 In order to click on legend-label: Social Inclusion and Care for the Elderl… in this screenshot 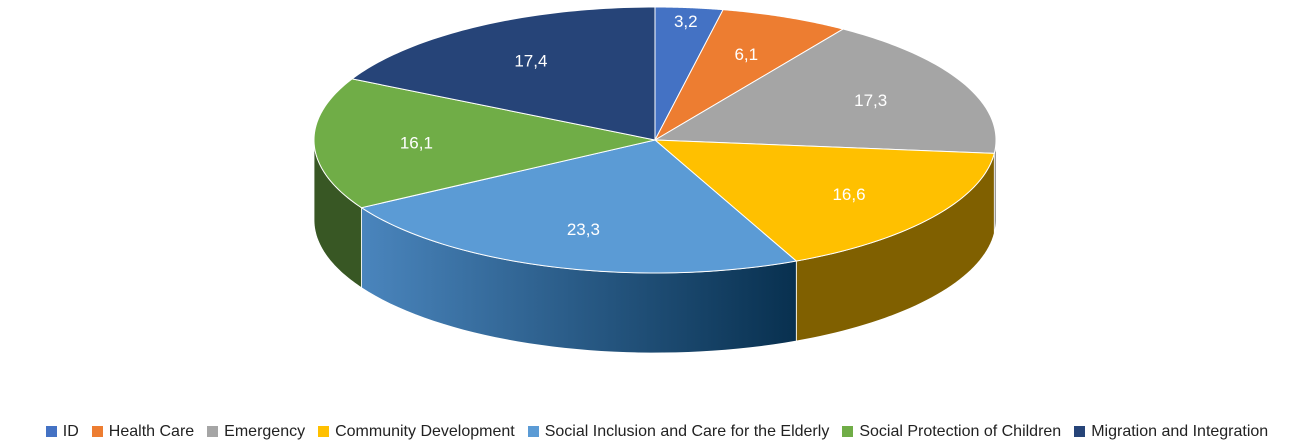, I will do `click(687, 431)`.